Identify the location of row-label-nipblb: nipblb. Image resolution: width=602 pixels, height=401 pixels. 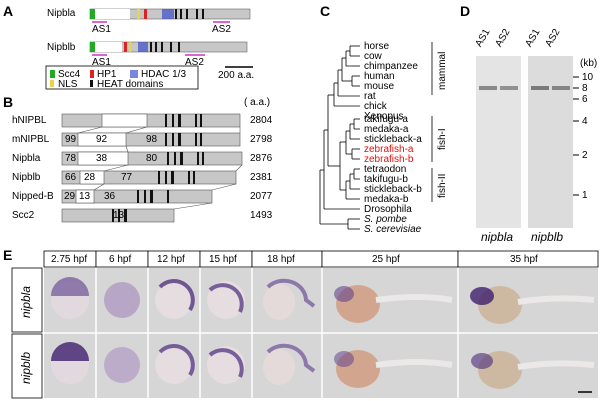
(26, 367).